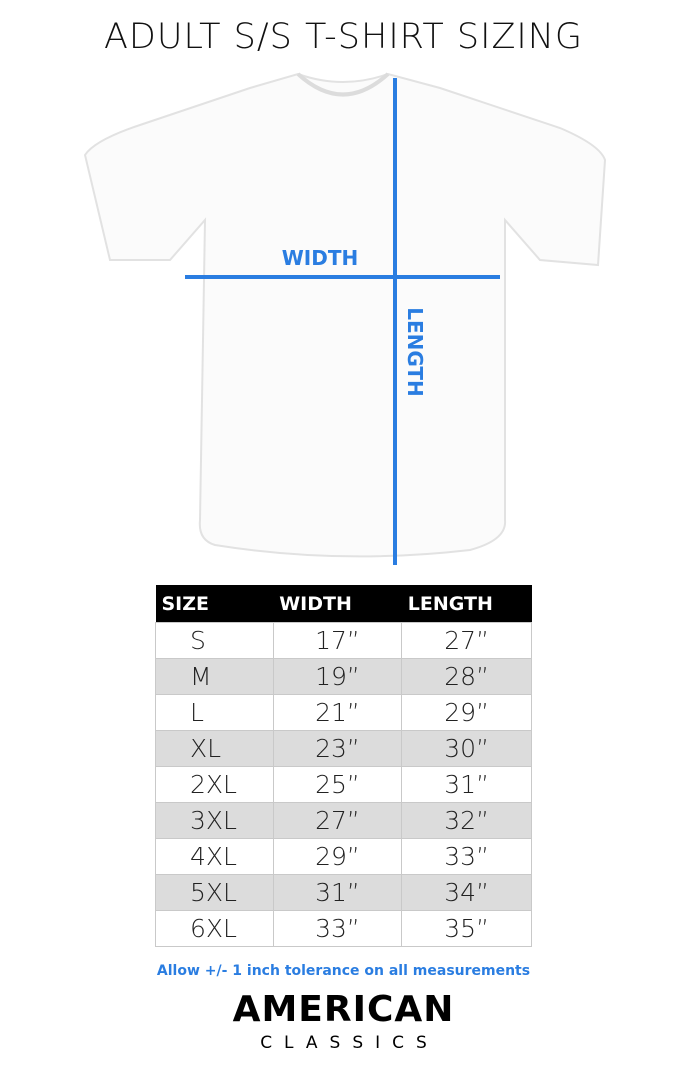 This screenshot has width=687, height=1080. I want to click on size-cell: L, so click(214, 712).